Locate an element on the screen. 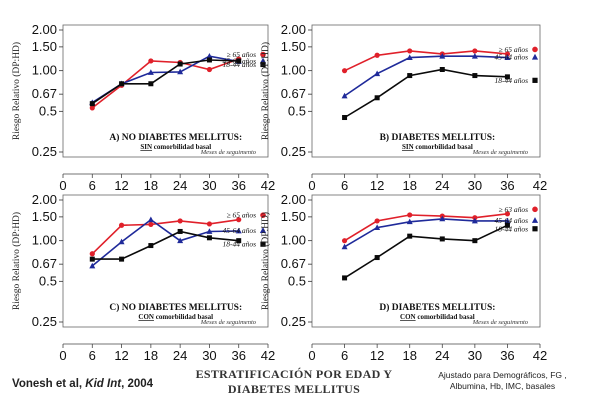 The image size is (591, 405). panel-subtitle-rest: comorbilidad basal is located at coordinates (181, 147).